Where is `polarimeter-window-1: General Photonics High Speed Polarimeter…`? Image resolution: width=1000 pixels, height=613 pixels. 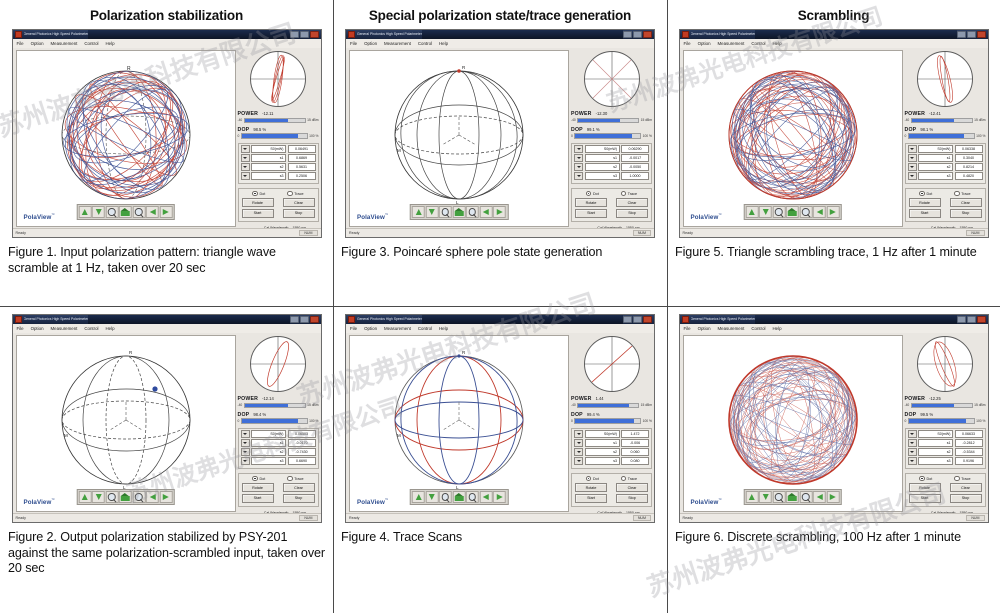
polarimeter-window-1: General Photonics High Speed Polarimeter… is located at coordinates (166, 133).